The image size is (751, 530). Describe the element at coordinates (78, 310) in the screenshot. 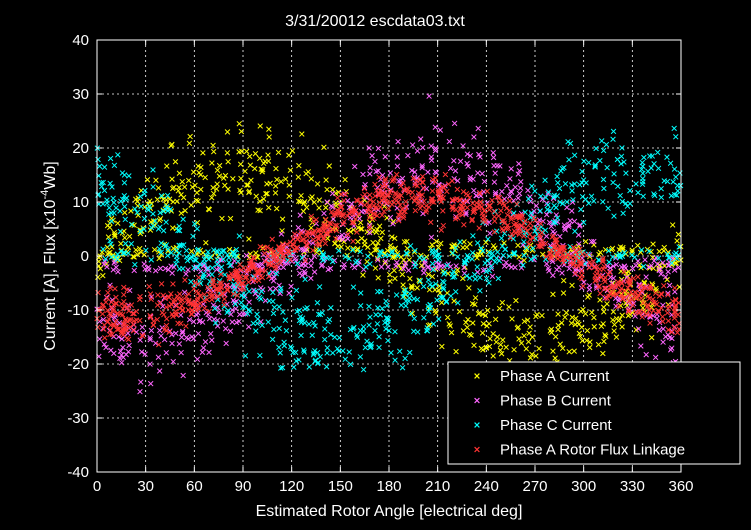

I see `y-tick-label: -10` at that location.